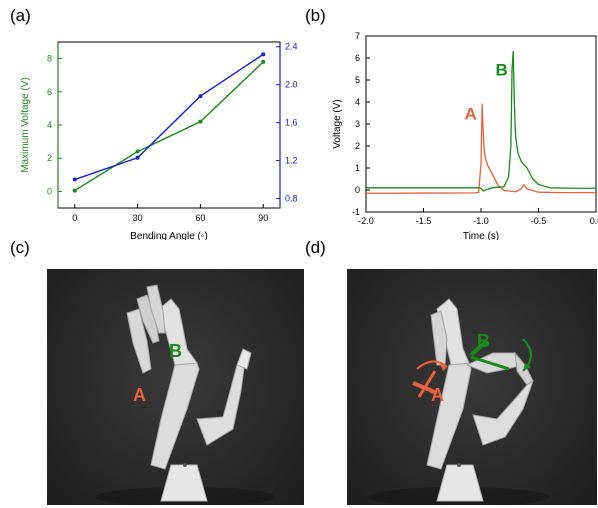 Image resolution: width=598 pixels, height=508 pixels. What do you see at coordinates (357, 58) in the screenshot?
I see `y-tick-label: 6` at bounding box center [357, 58].